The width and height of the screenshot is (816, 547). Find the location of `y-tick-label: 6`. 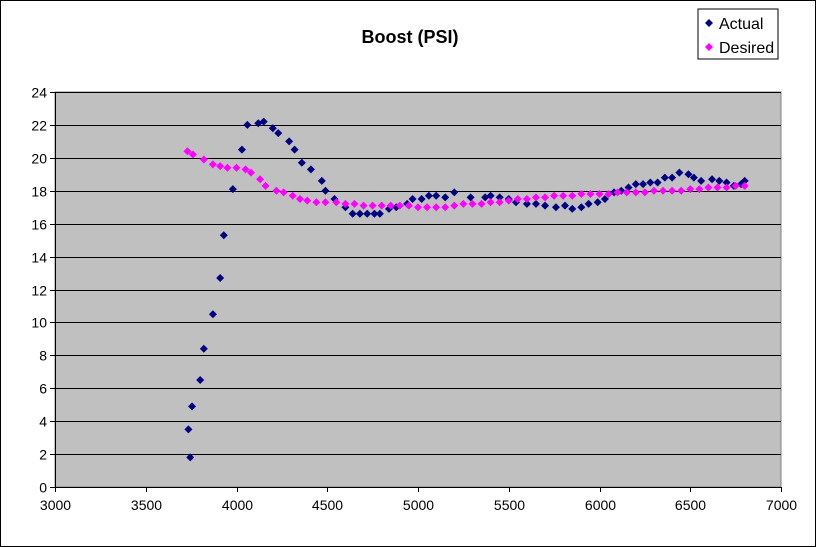

y-tick-label: 6 is located at coordinates (43, 389).